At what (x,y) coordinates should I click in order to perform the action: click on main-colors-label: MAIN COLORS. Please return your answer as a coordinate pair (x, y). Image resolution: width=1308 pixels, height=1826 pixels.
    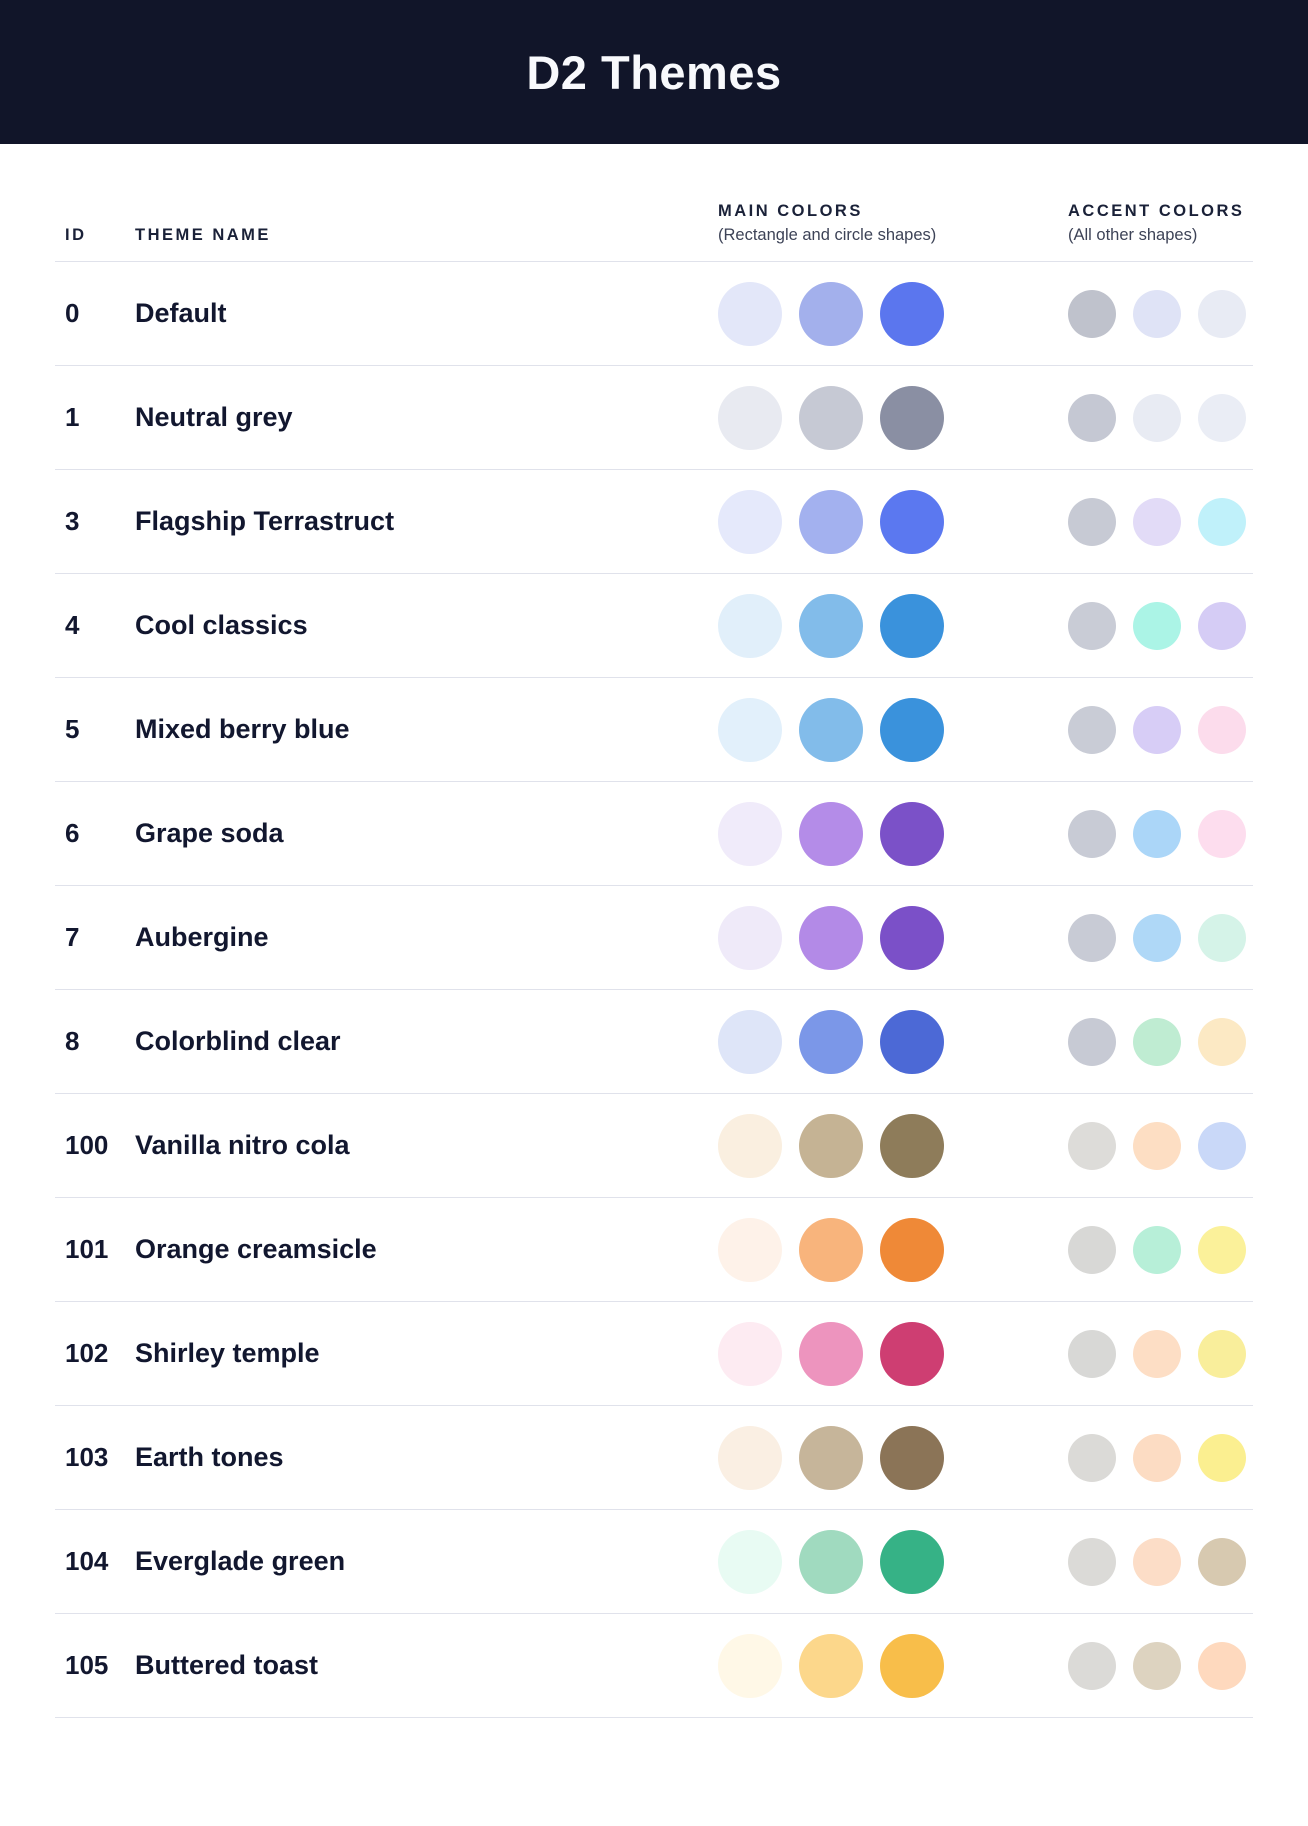
    Looking at the image, I should click on (790, 211).